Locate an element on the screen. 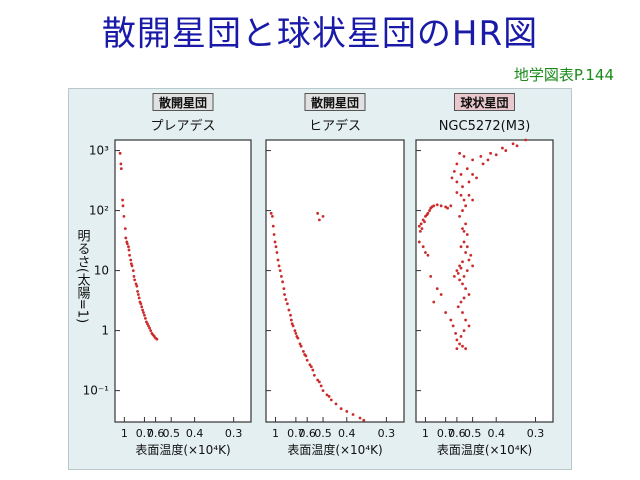  cluster-type-label-2: 散開星団 is located at coordinates (335, 102).